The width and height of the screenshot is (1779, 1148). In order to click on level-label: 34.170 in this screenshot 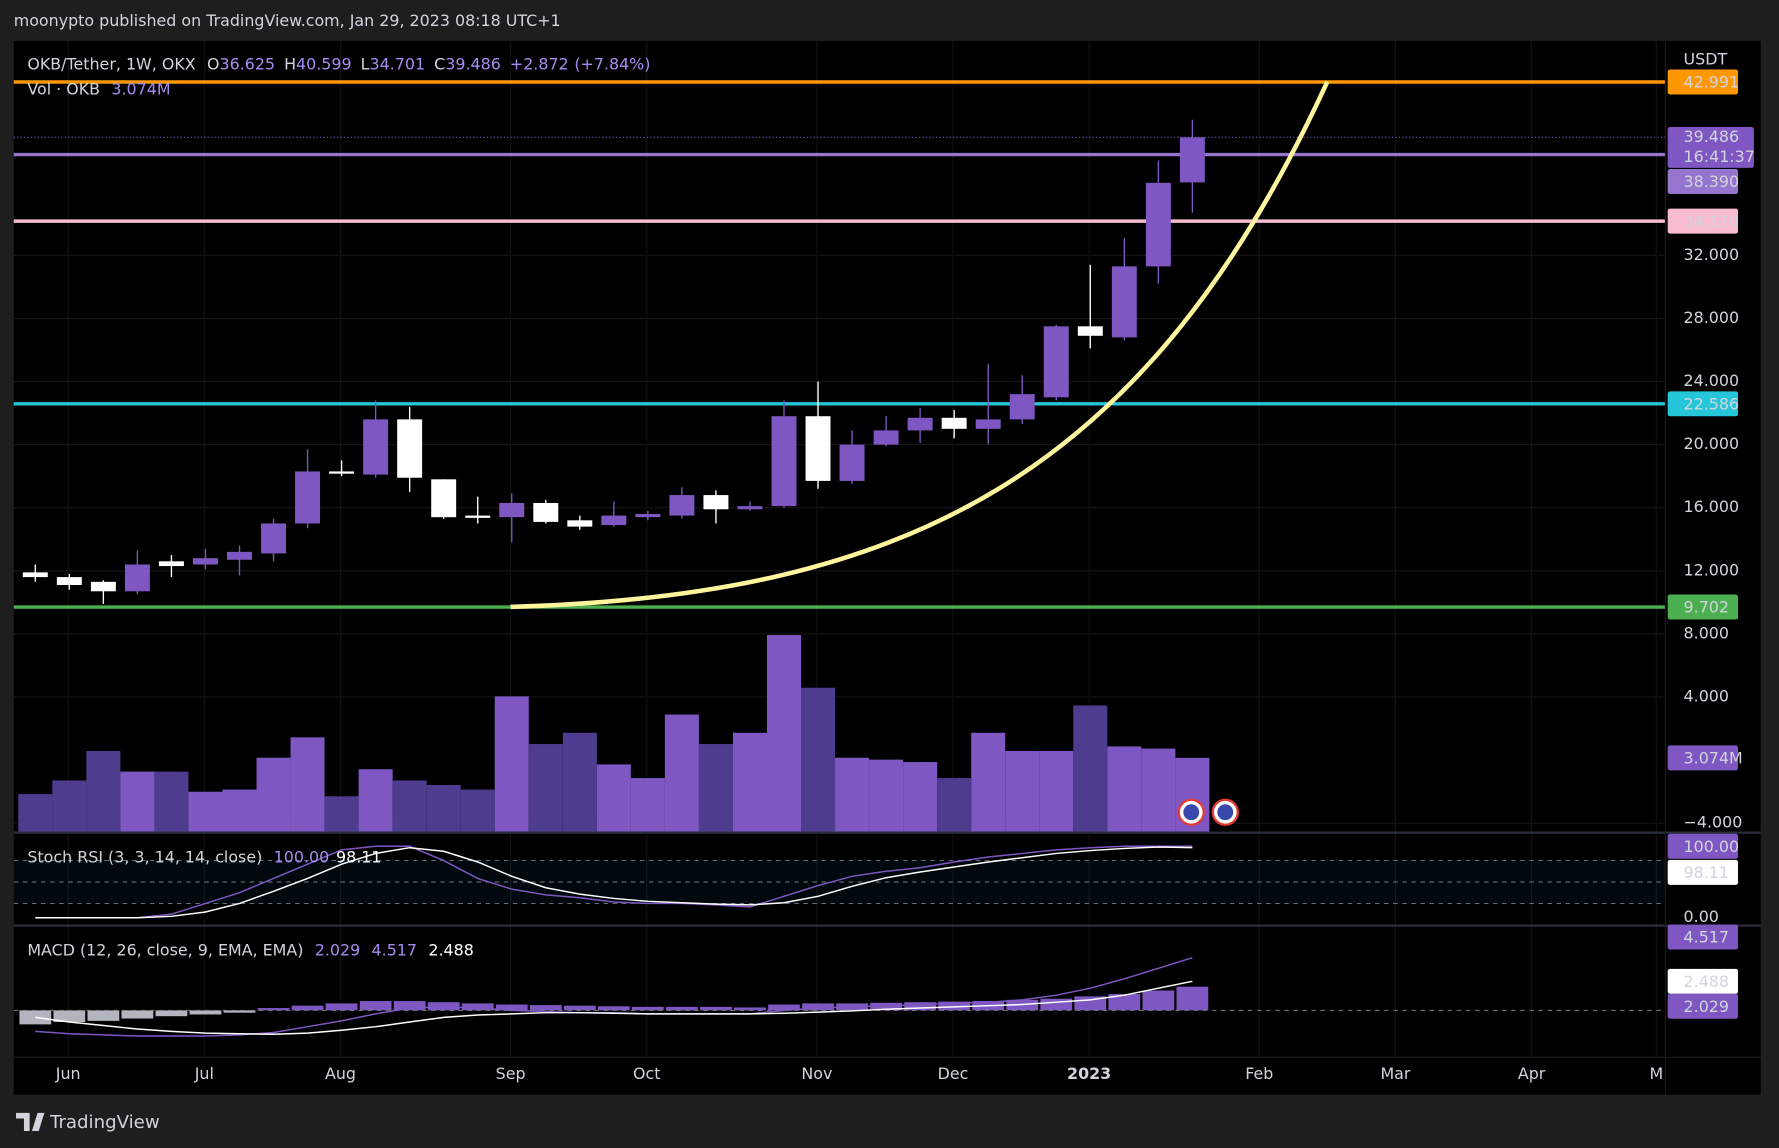, I will do `click(1712, 221)`.